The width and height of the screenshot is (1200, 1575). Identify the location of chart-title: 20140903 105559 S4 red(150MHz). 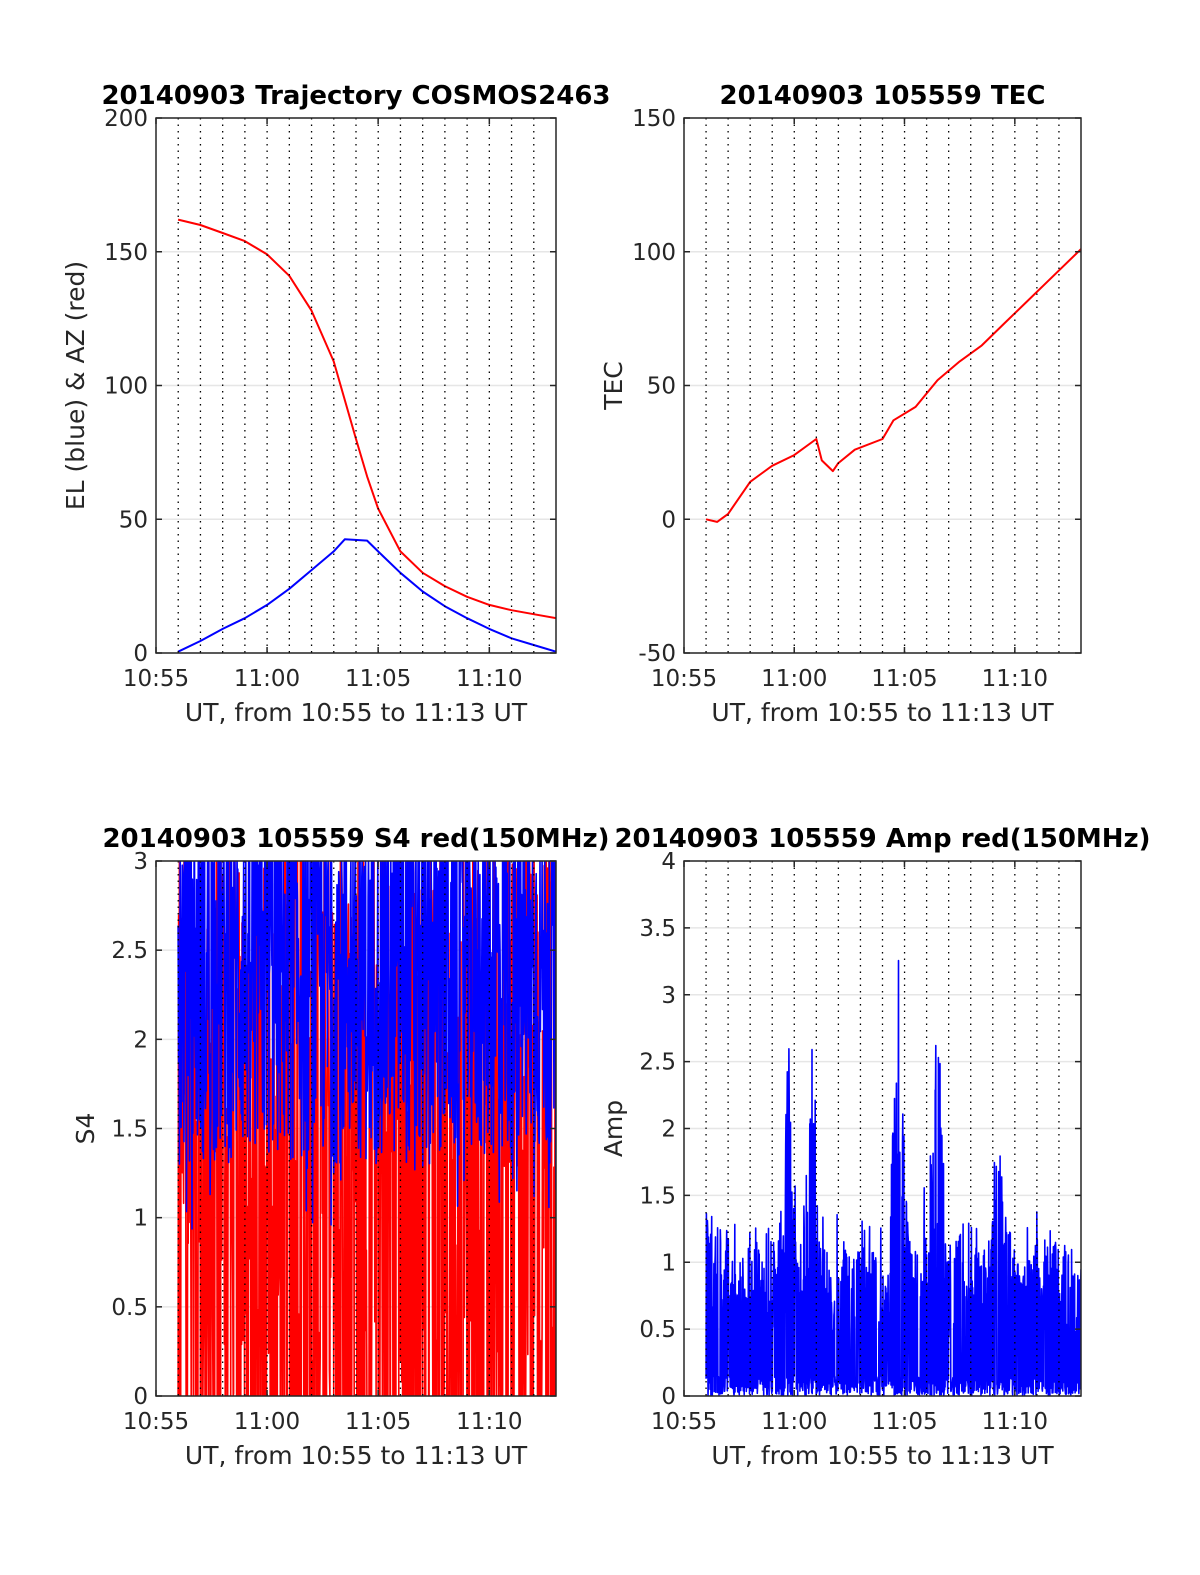
(355, 839).